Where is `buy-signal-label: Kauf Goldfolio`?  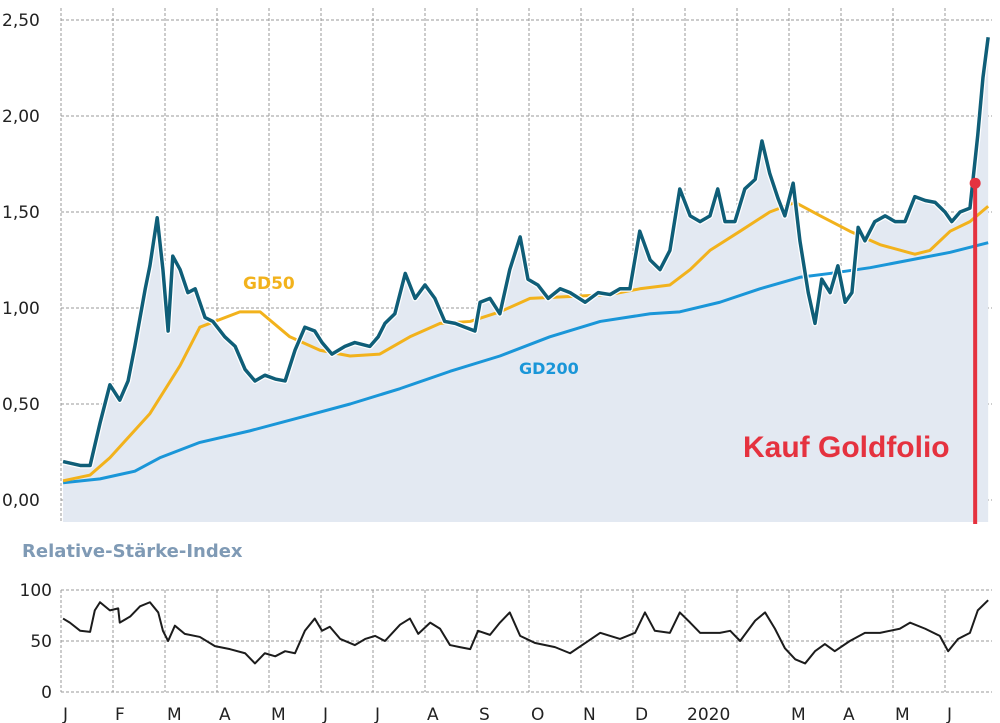 buy-signal-label: Kauf Goldfolio is located at coordinates (846, 447).